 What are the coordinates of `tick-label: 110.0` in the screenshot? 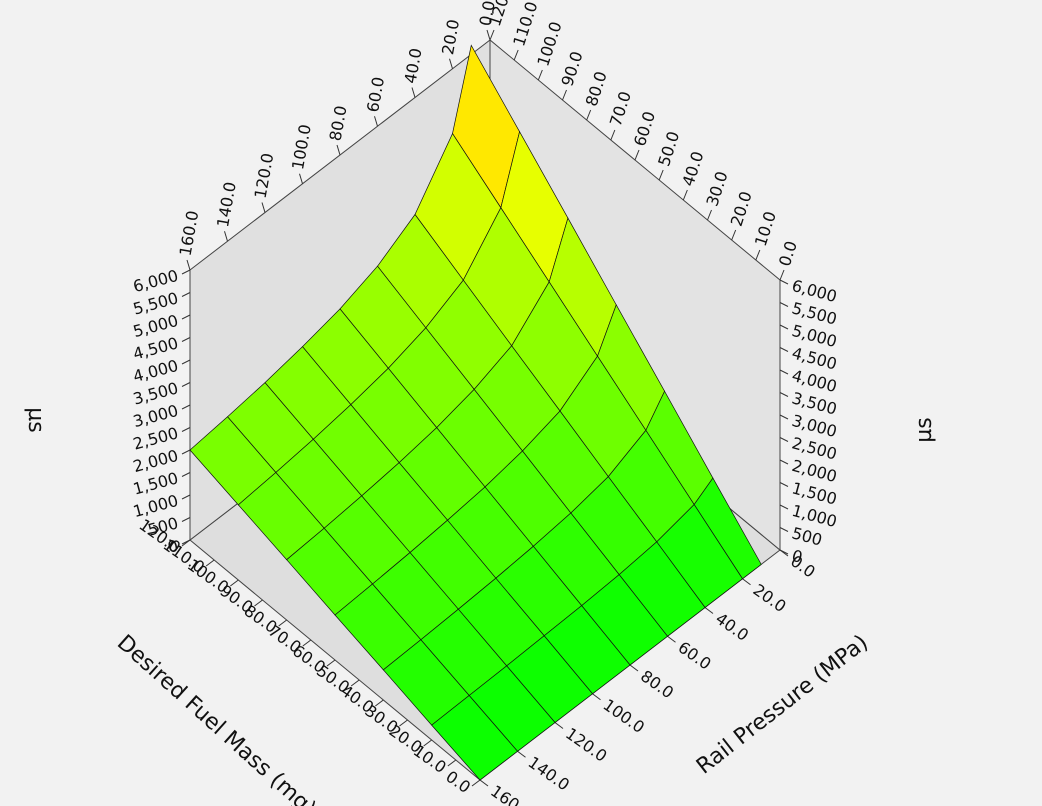 It's located at (525, 24).